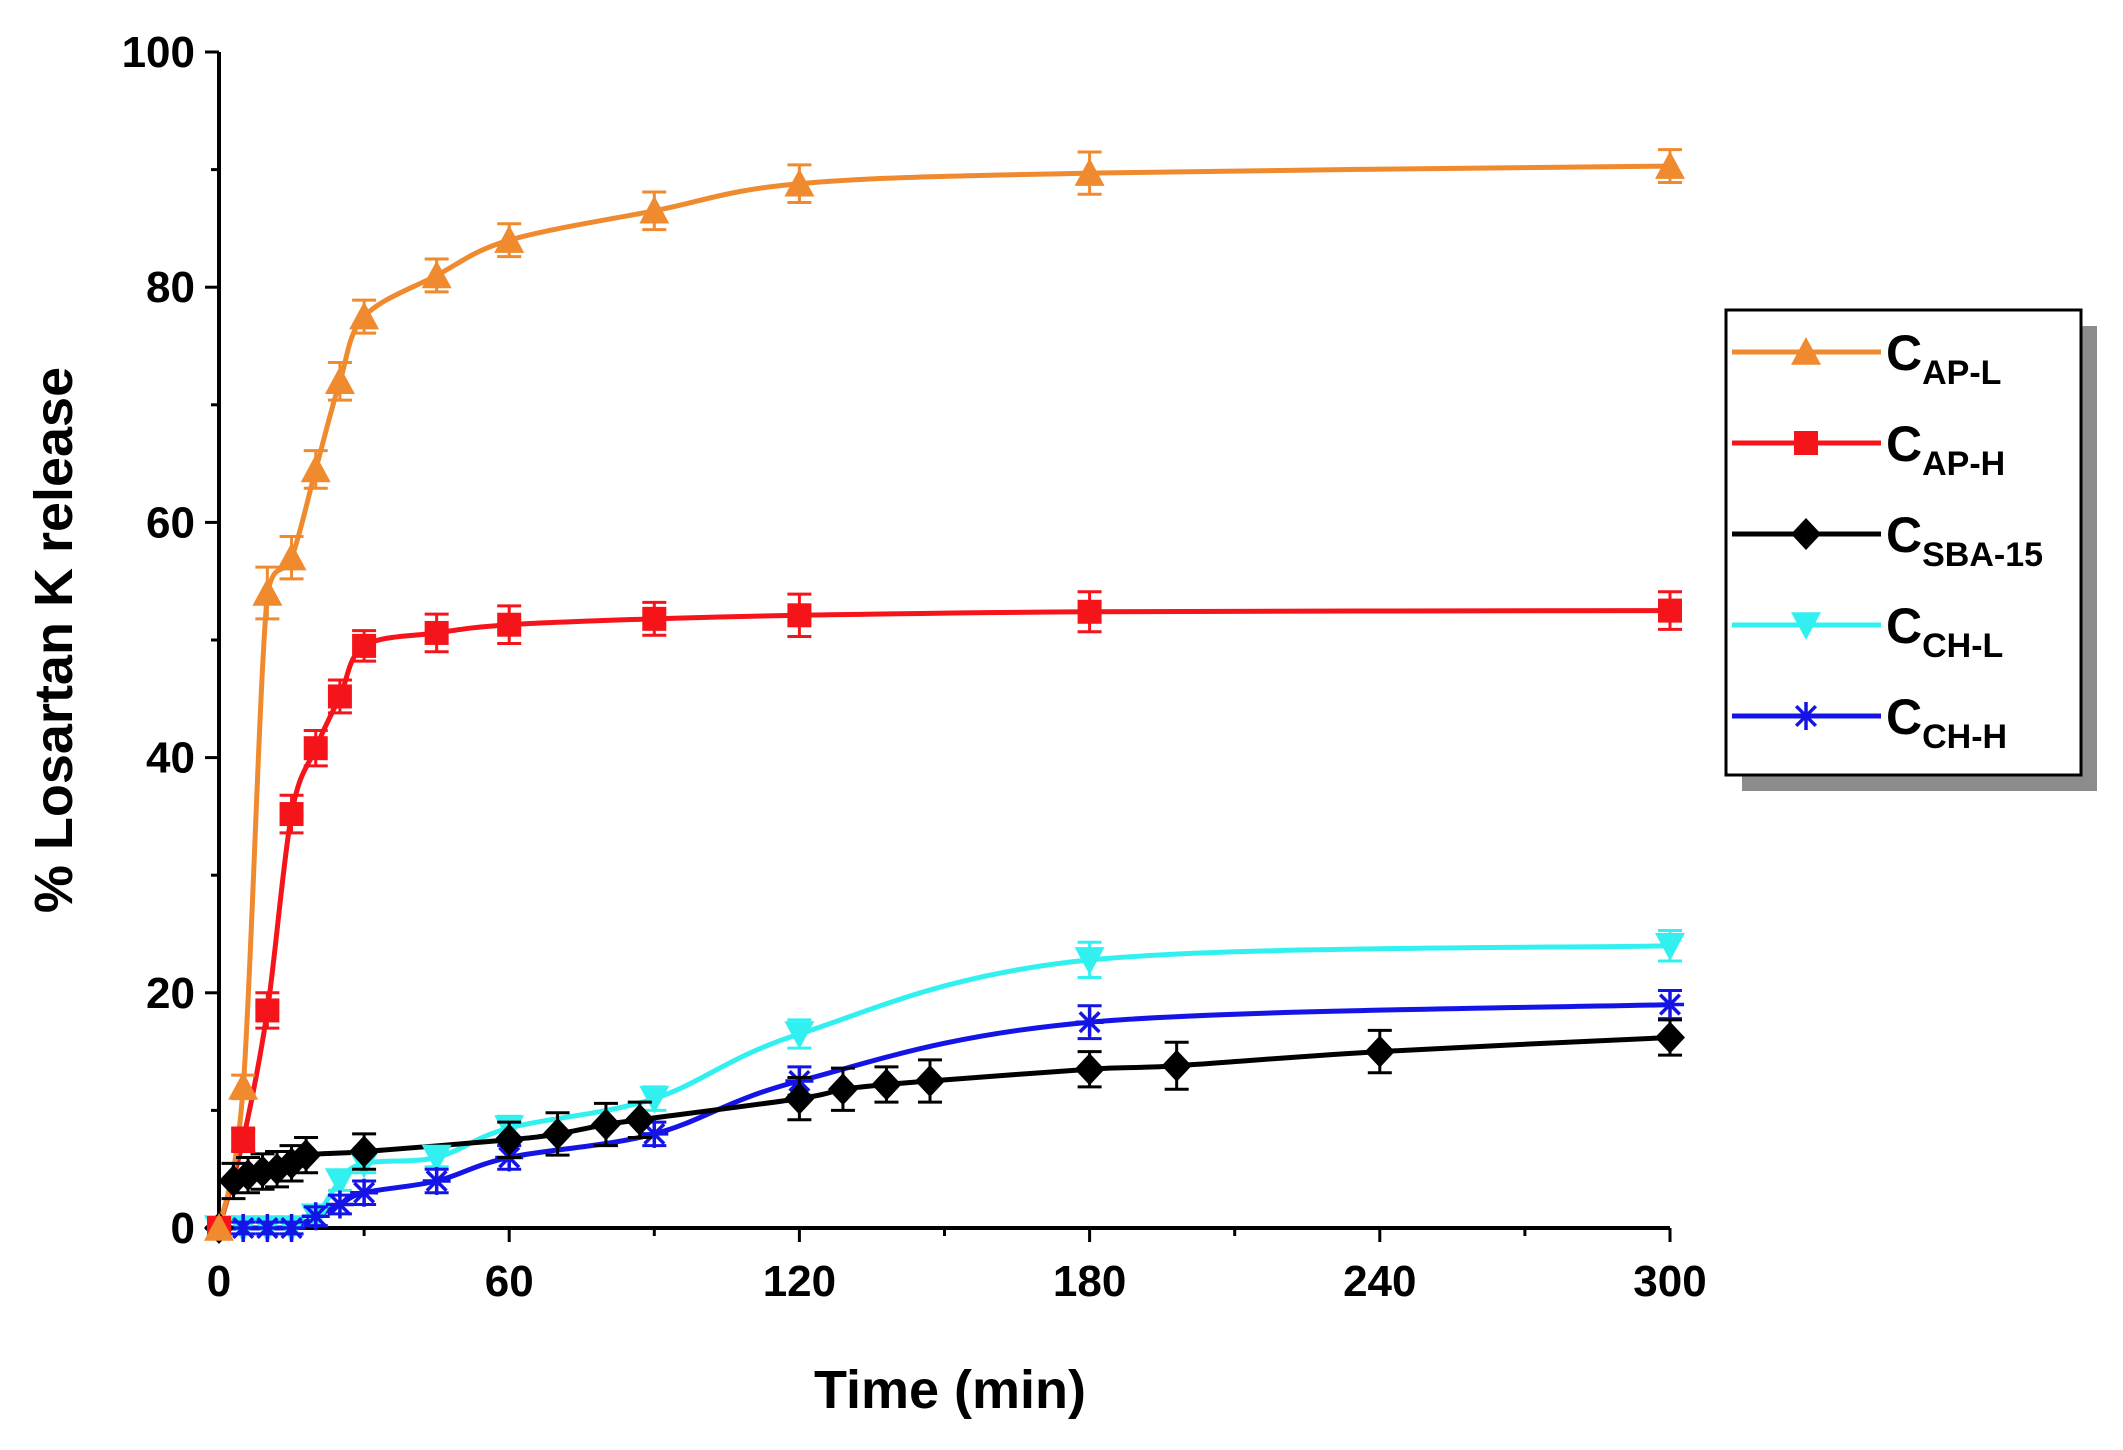 The height and width of the screenshot is (1450, 2123). What do you see at coordinates (1944, 631) in the screenshot?
I see `legend-label: CCH-L` at bounding box center [1944, 631].